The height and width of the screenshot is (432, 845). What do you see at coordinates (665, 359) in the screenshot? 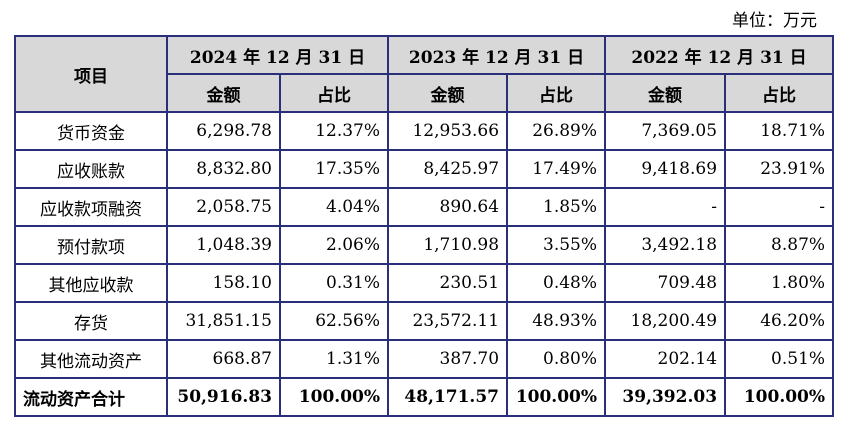
I see `cell-amount-2022: 202.14` at bounding box center [665, 359].